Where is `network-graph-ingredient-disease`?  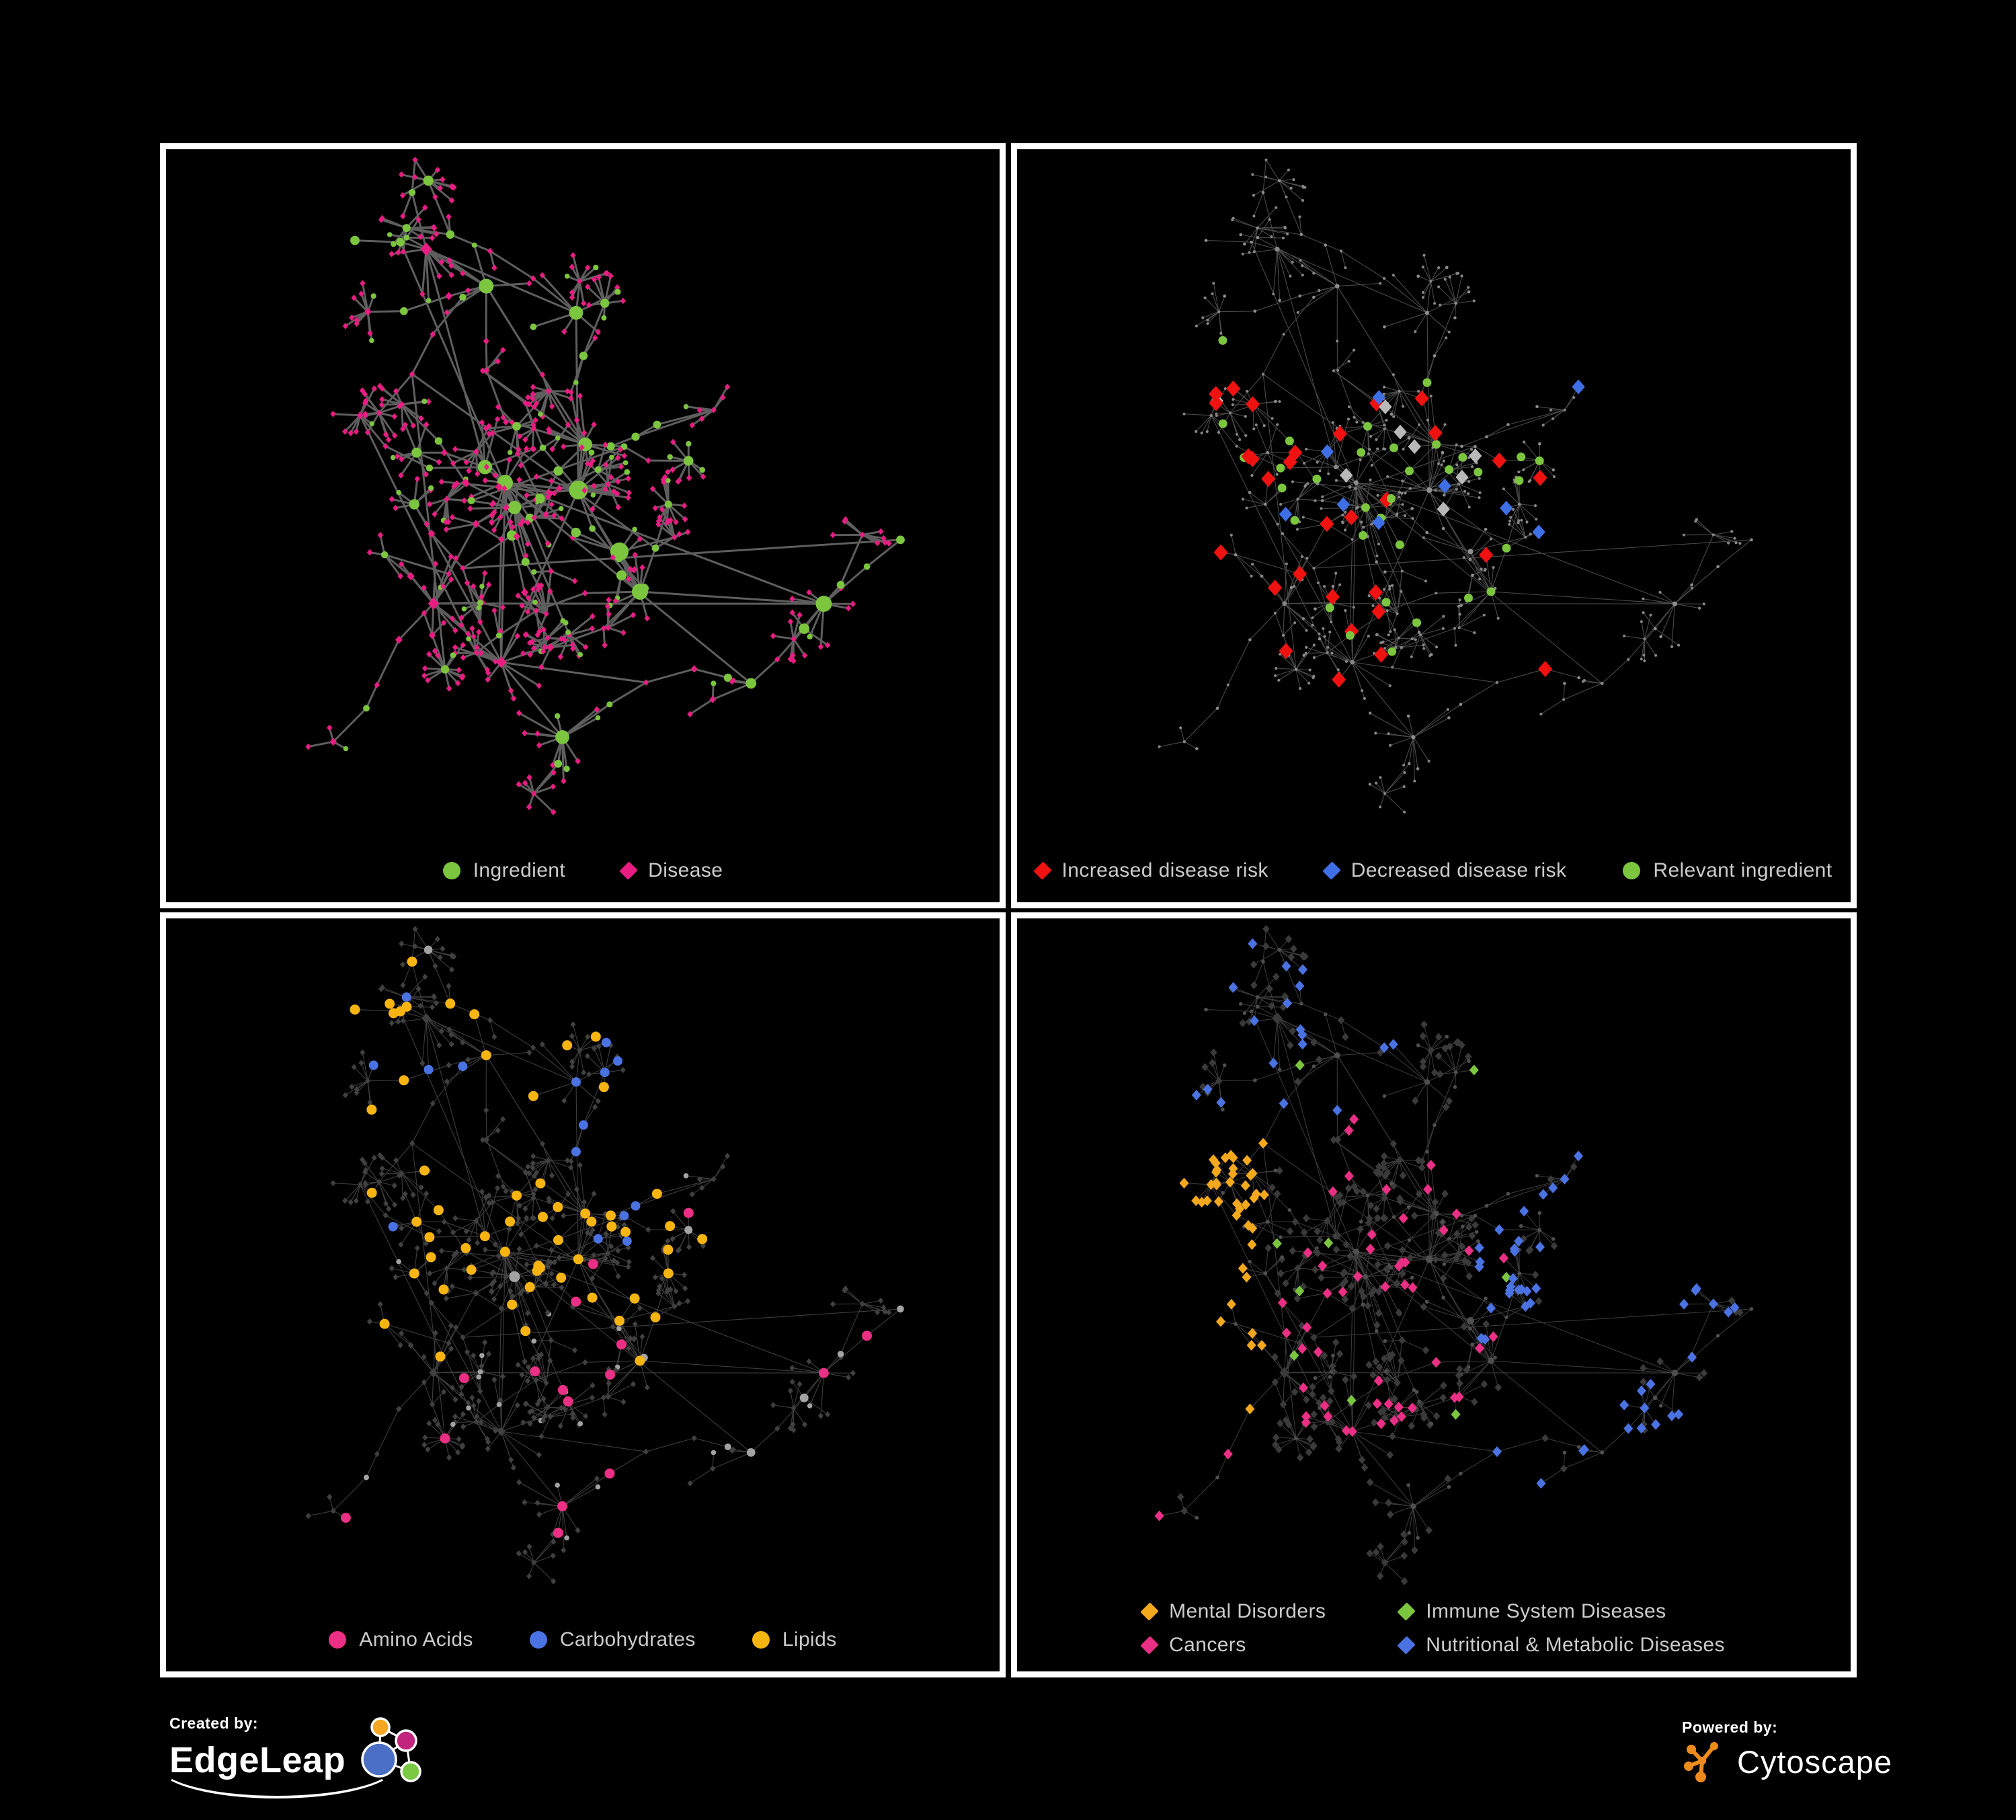
network-graph-ingredient-disease is located at coordinates (605, 486).